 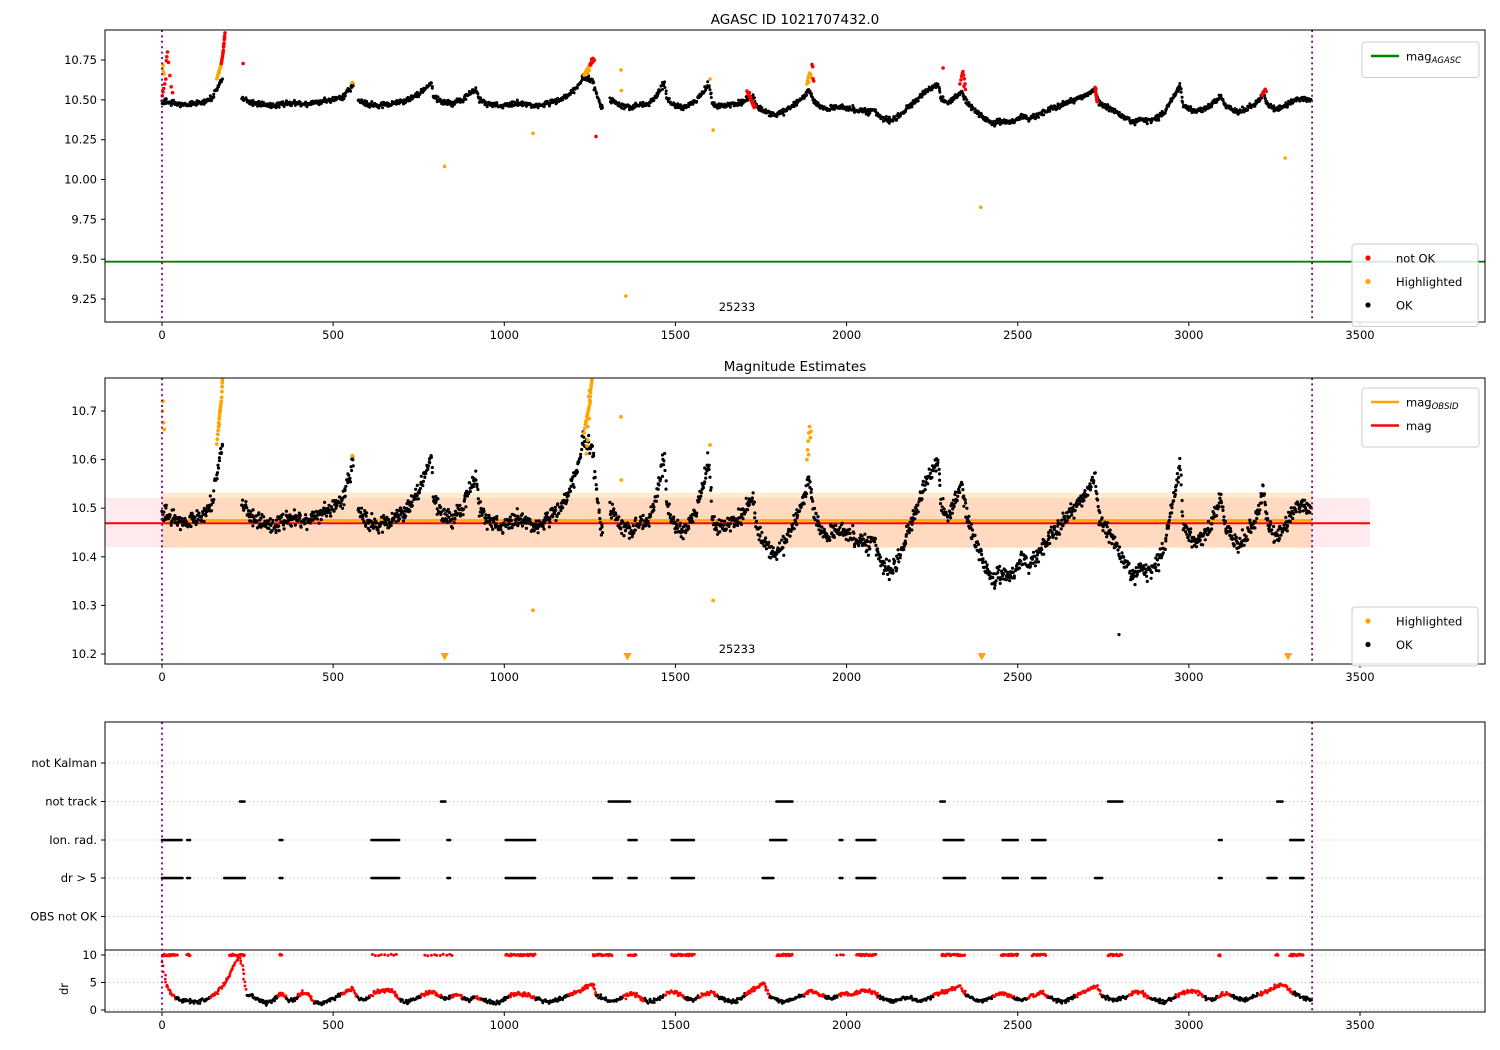 I want to click on legend-mag-agasc, so click(x=1420, y=59).